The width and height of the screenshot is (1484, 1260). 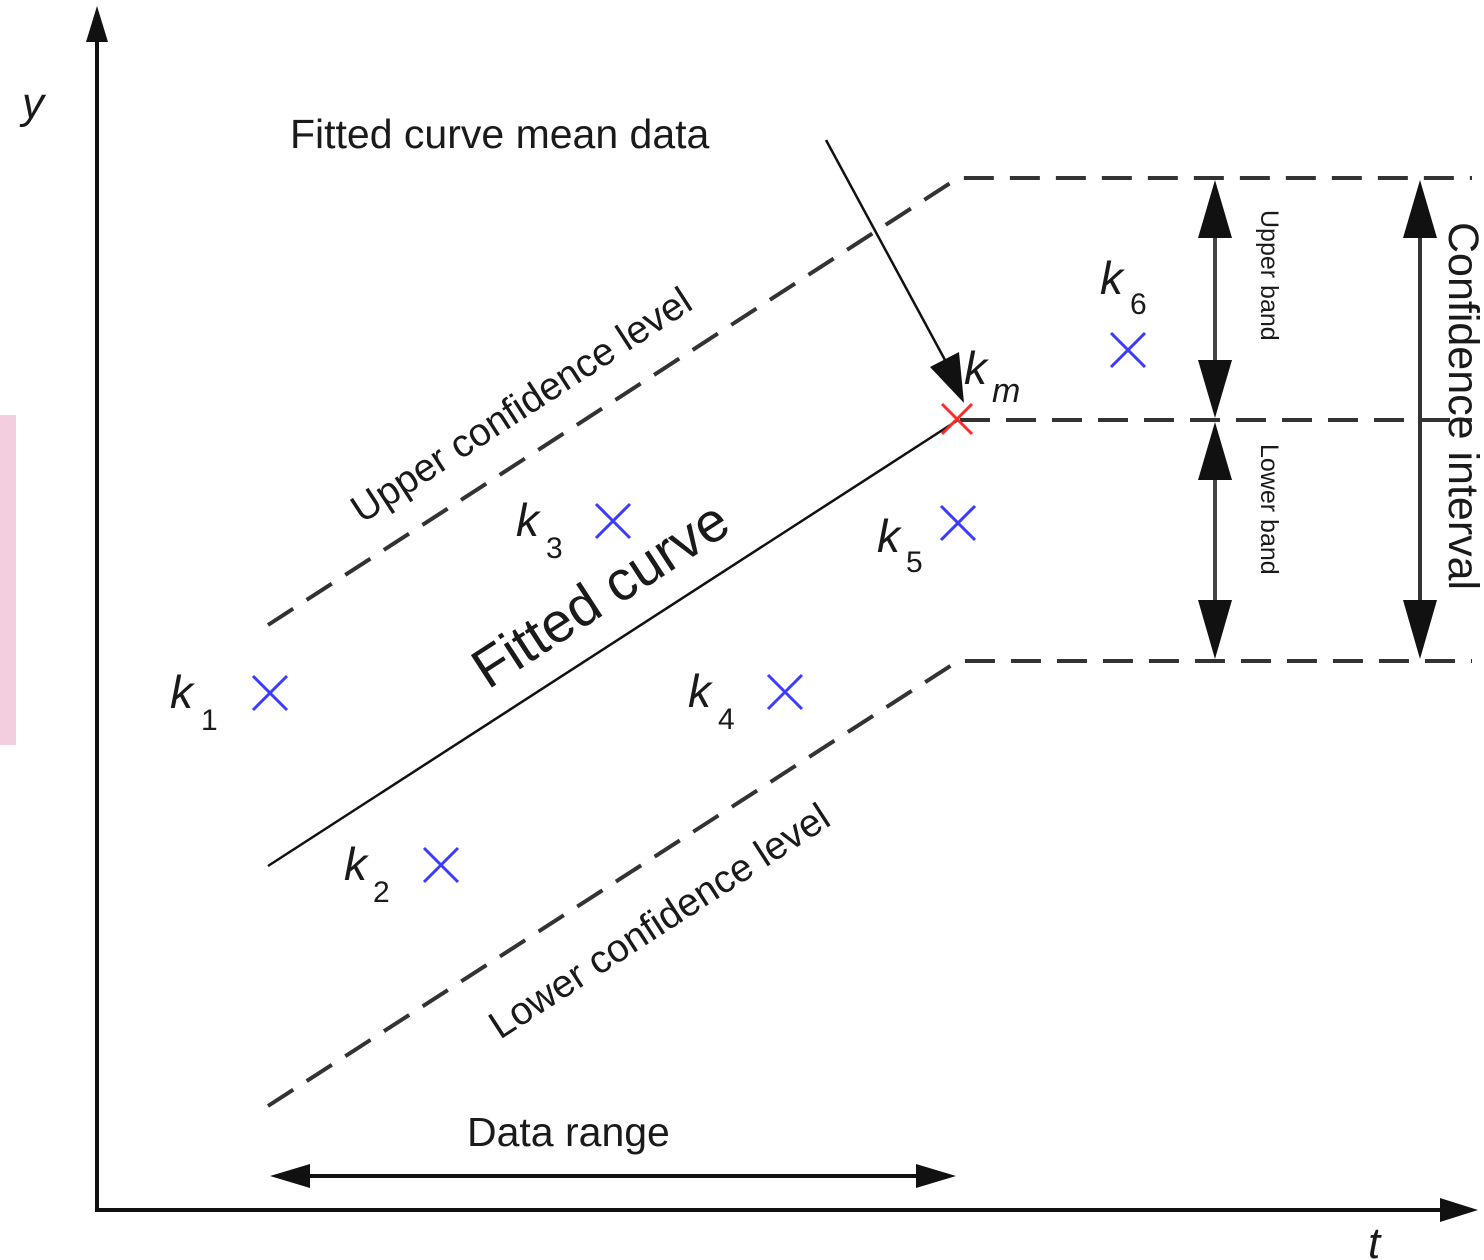 I want to click on point-km-subscript: m, so click(x=1006, y=391).